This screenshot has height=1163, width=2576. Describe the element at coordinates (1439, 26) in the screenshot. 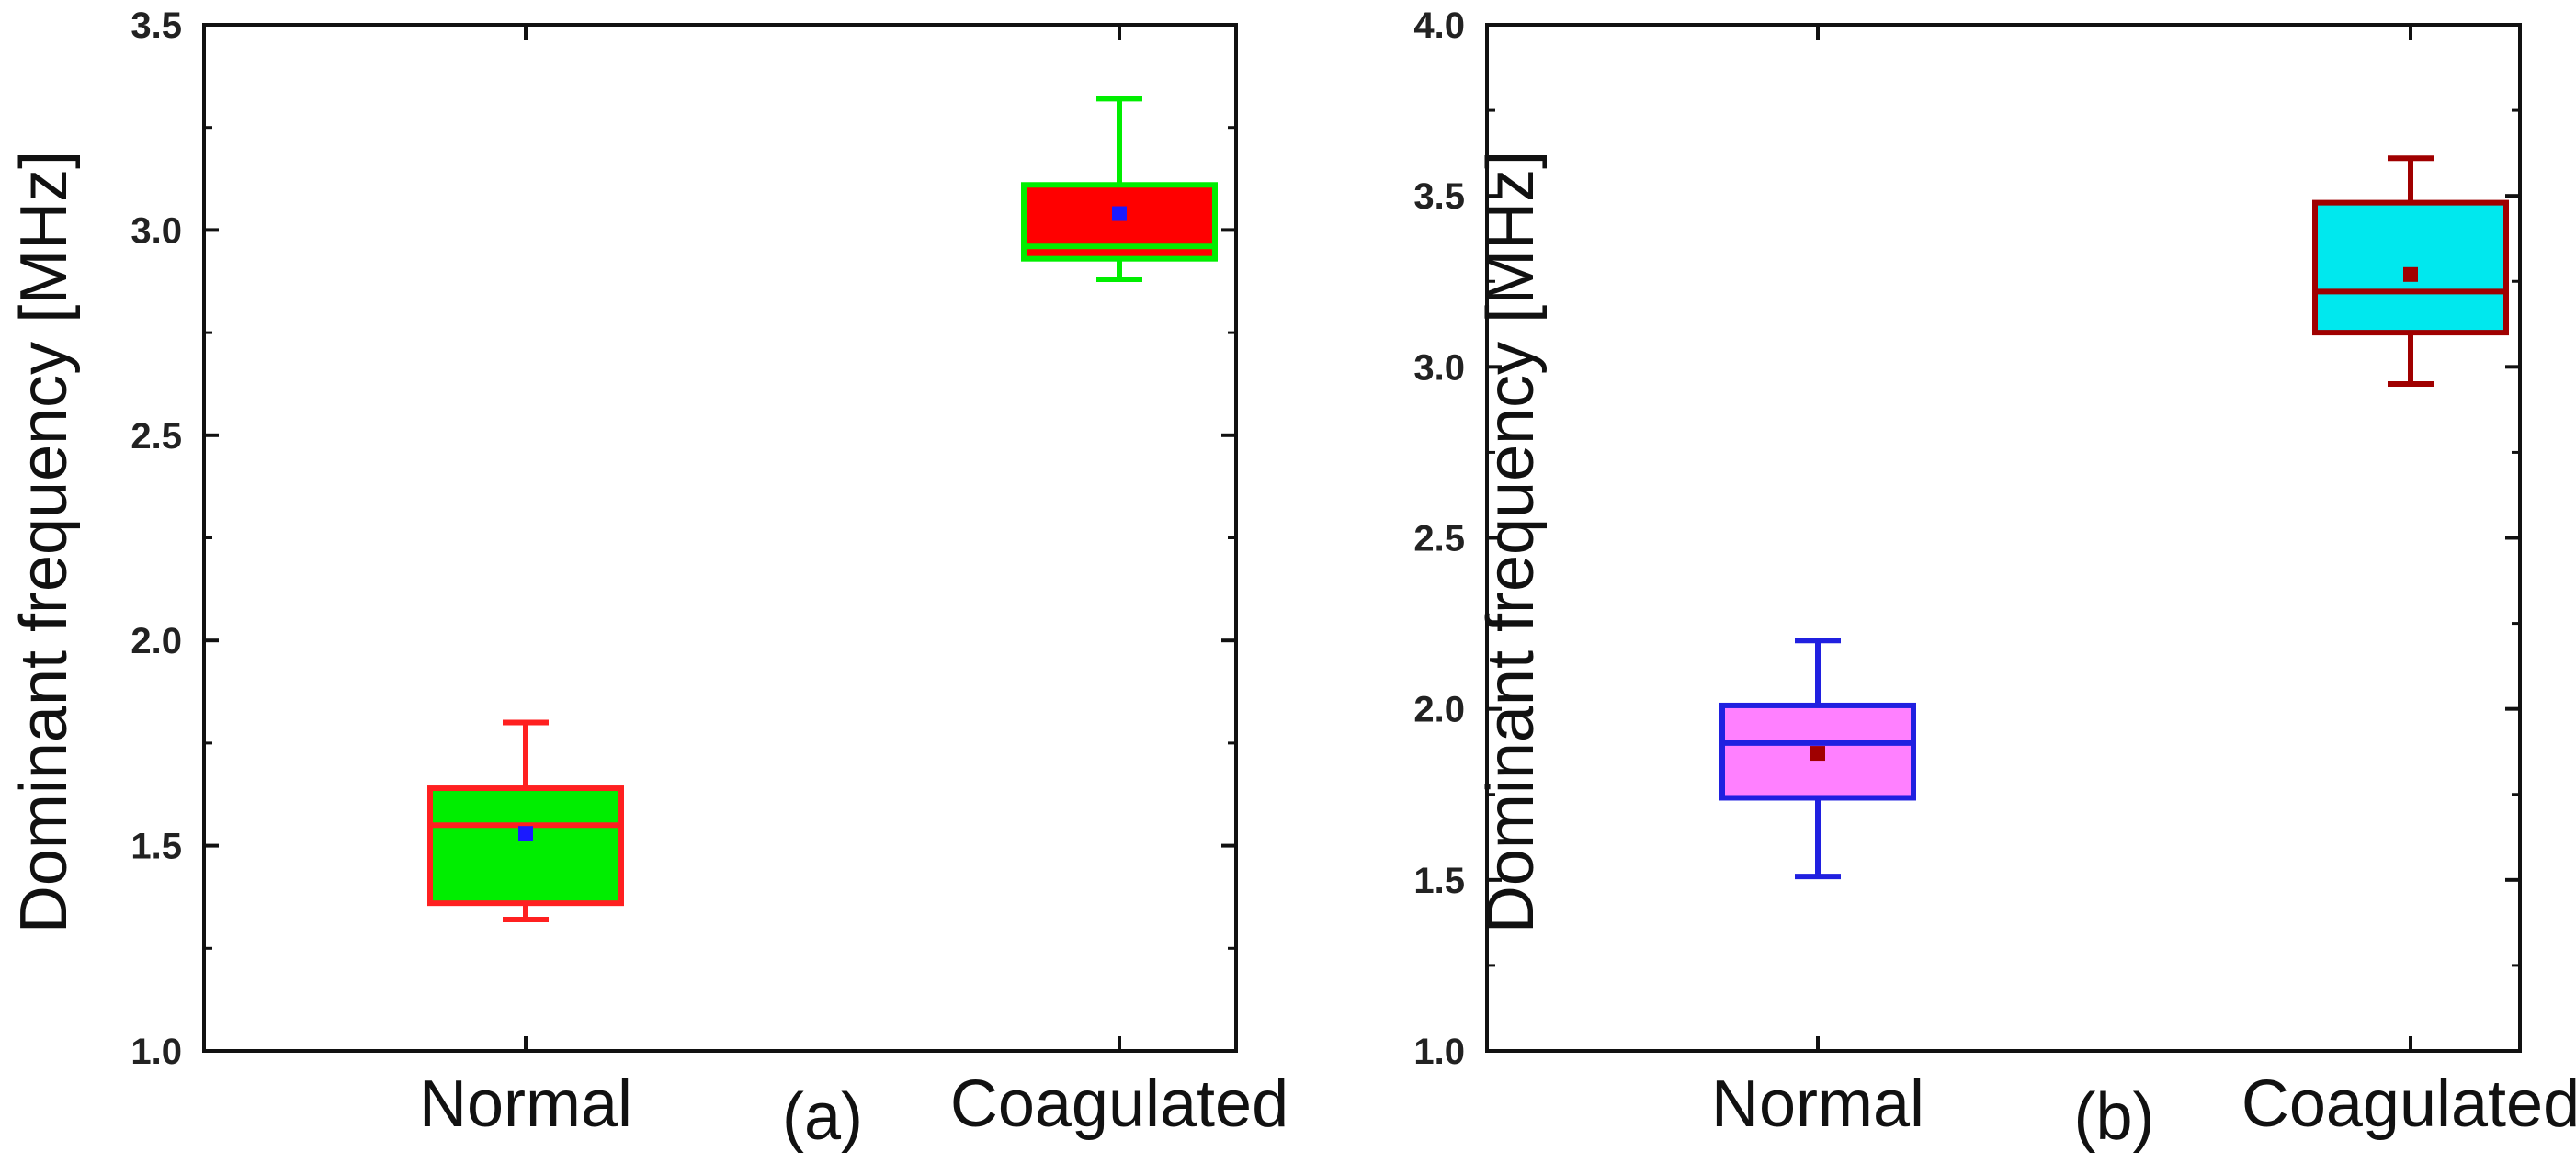

I see `y-tick-label: 4.0` at that location.